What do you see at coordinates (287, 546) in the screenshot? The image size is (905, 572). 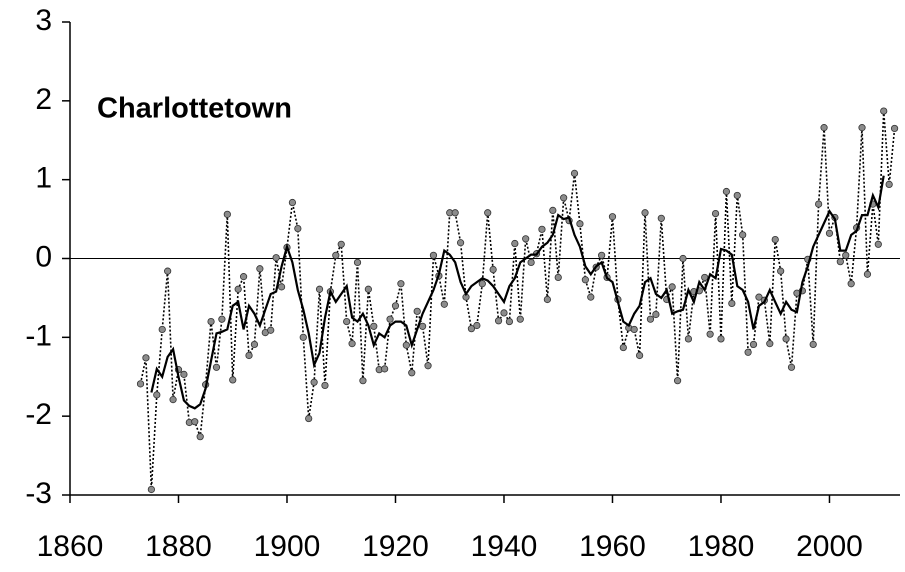 I see `x-tick-label: 1900` at bounding box center [287, 546].